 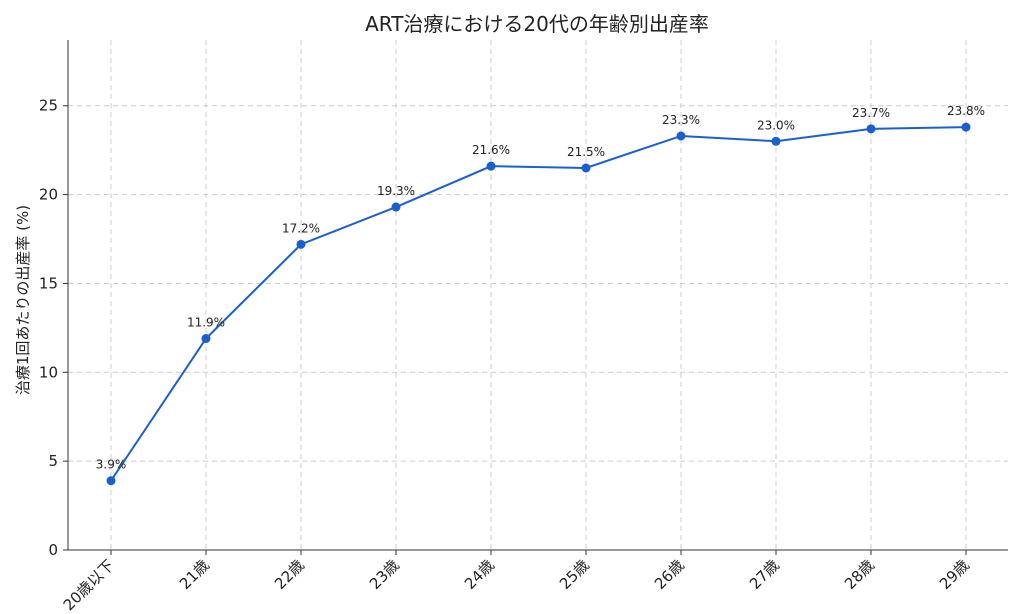 What do you see at coordinates (53, 461) in the screenshot?
I see `y-tick-label: 5` at bounding box center [53, 461].